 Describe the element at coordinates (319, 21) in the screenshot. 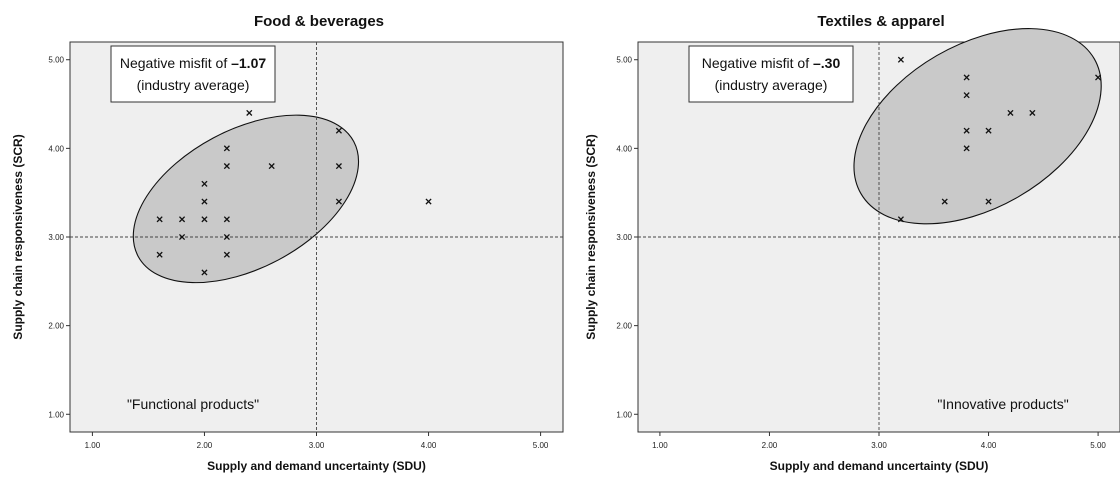

I see `chart-title: Food & beverages` at that location.